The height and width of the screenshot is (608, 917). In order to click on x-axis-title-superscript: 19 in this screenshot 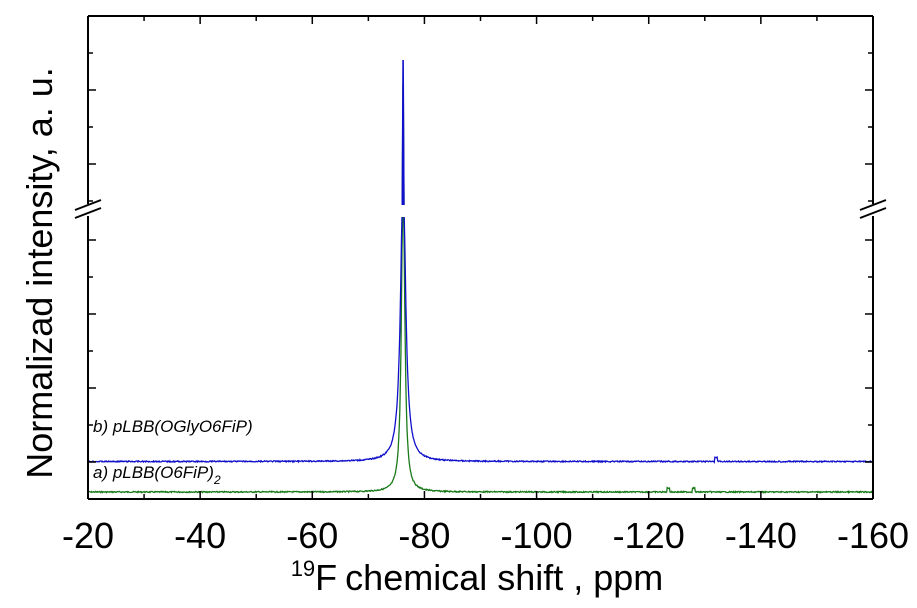, I will do `click(303, 568)`.